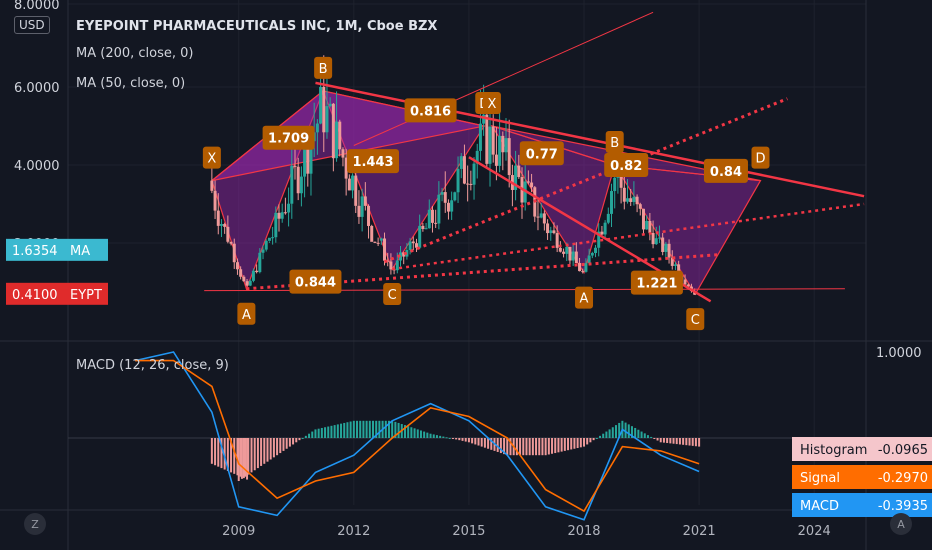  Describe the element at coordinates (862, 477) in the screenshot. I see `macd-legend-signal` at that location.